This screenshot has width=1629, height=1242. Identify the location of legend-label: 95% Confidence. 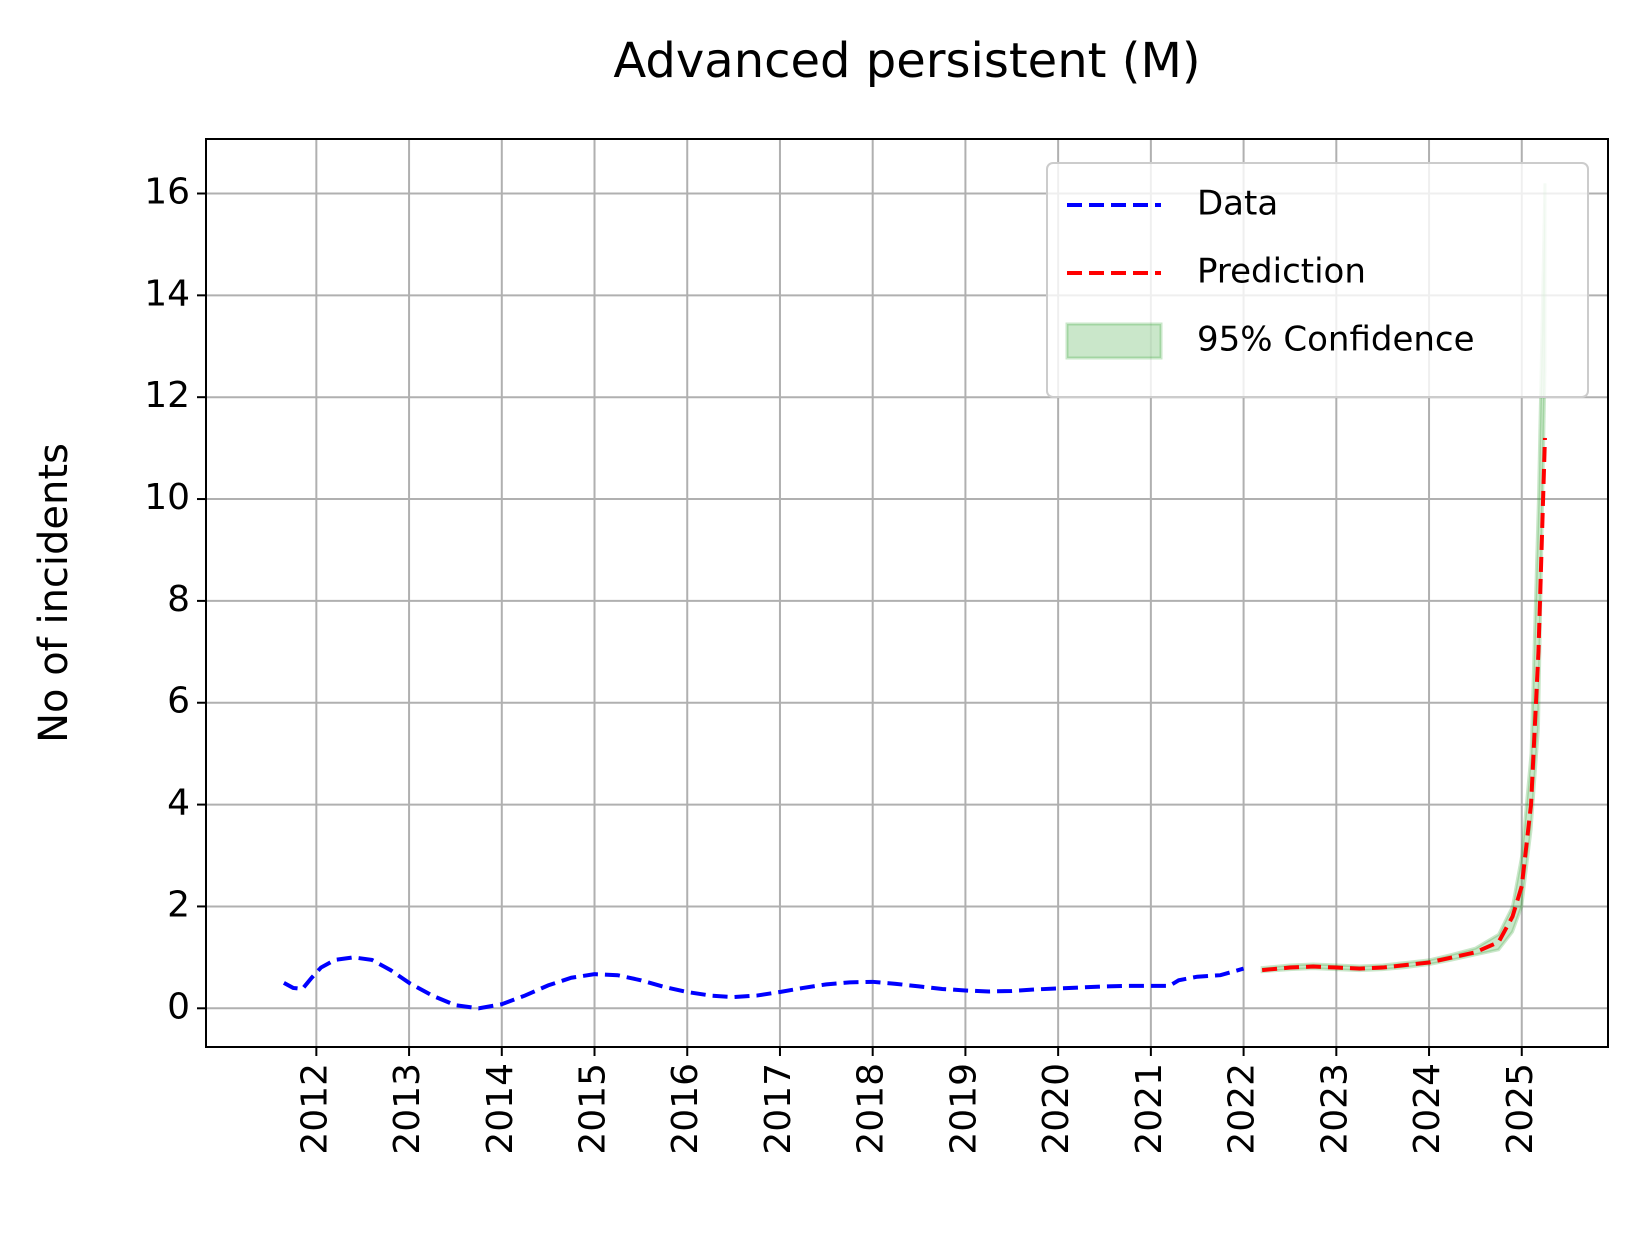
(1336, 340).